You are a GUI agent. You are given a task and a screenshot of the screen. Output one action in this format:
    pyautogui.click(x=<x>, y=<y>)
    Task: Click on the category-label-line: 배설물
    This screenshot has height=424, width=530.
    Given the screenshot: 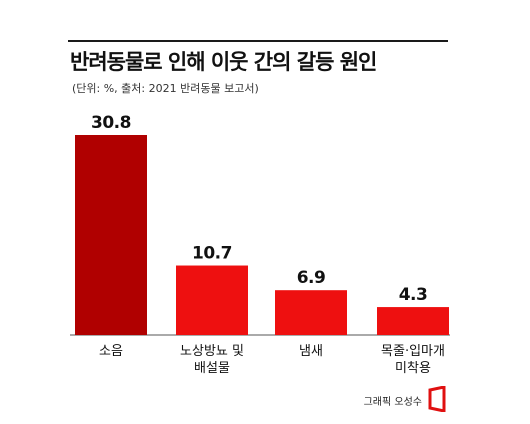 What is the action you would take?
    pyautogui.click(x=212, y=368)
    